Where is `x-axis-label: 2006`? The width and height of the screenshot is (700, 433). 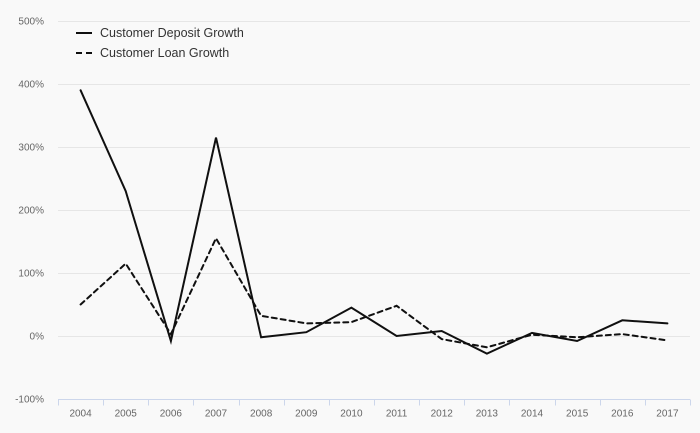
x-axis-label: 2006 is located at coordinates (171, 414).